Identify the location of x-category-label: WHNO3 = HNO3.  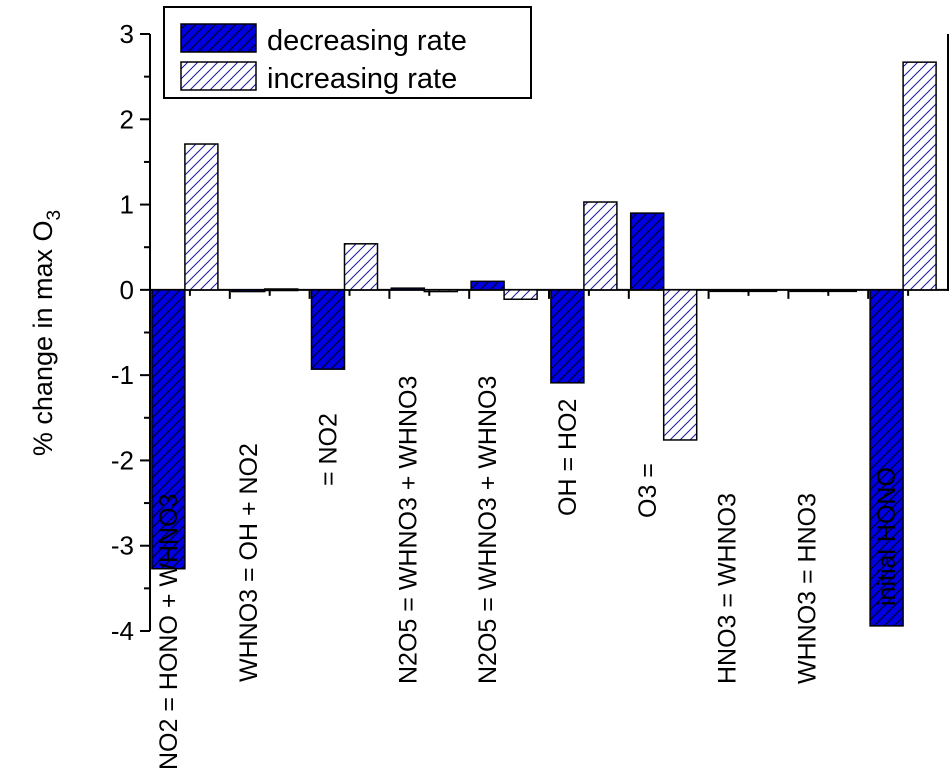
(807, 588).